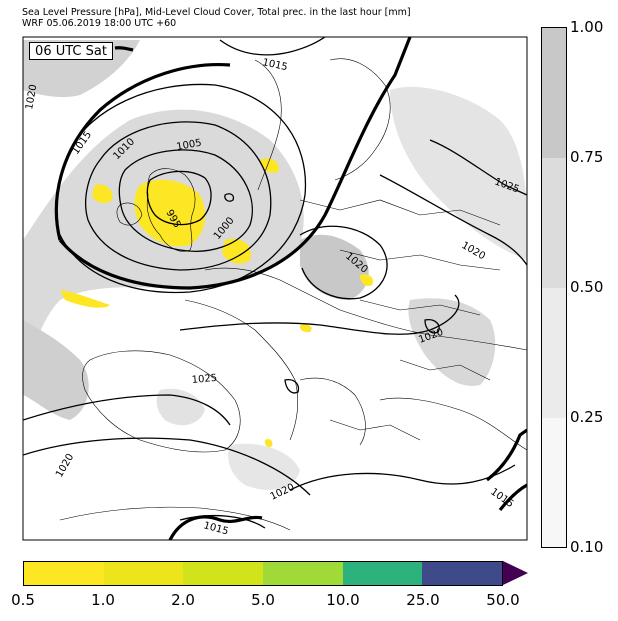 The image size is (618, 621). I want to click on cloud-colorbar-label: 0.75, so click(587, 157).